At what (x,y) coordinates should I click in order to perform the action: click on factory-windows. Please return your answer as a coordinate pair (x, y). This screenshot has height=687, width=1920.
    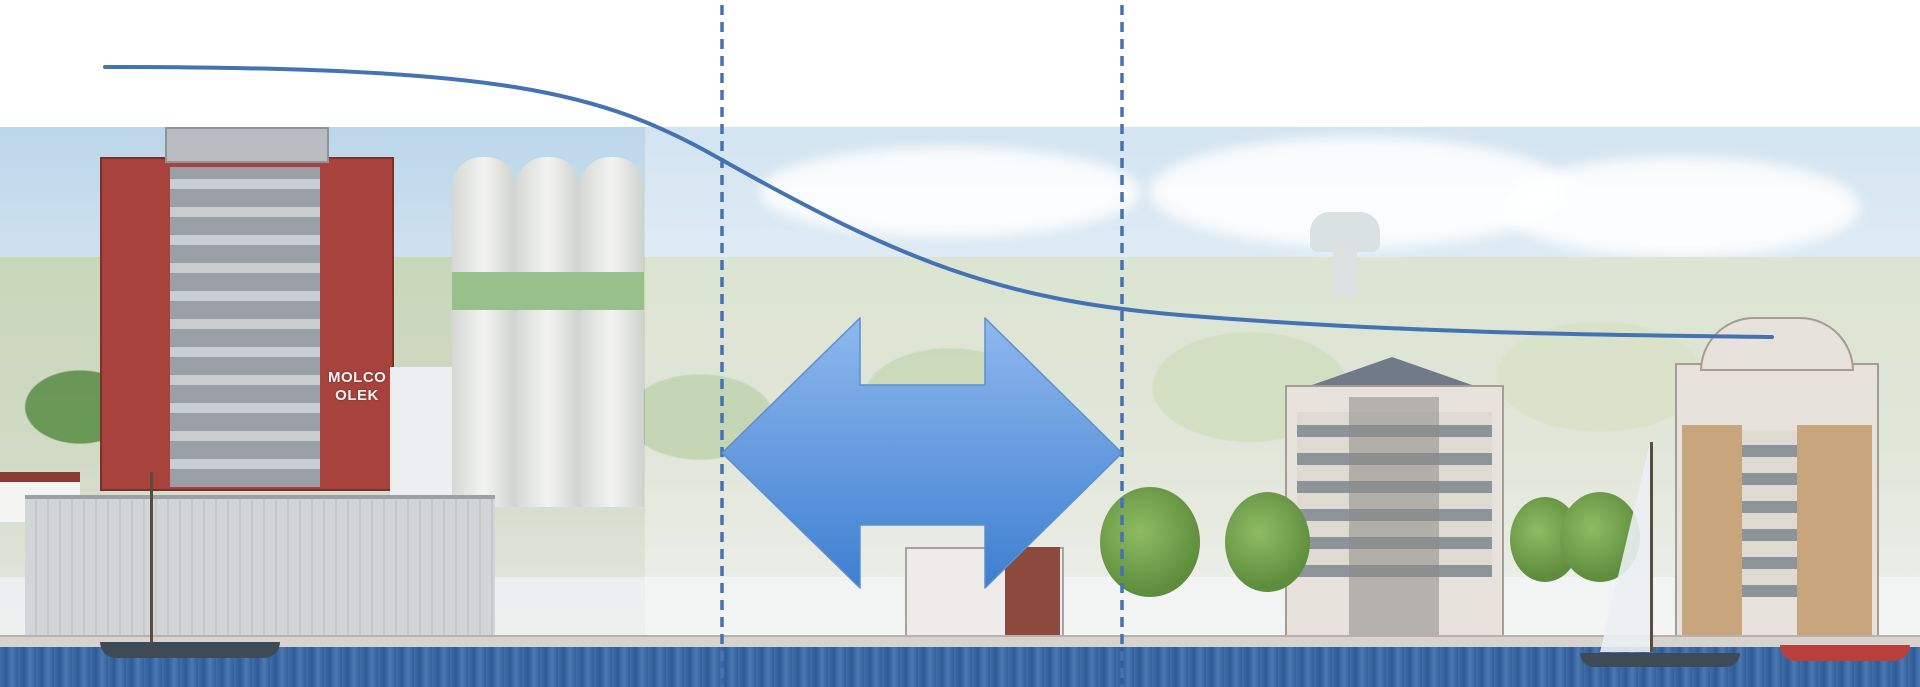
    Looking at the image, I should click on (245, 327).